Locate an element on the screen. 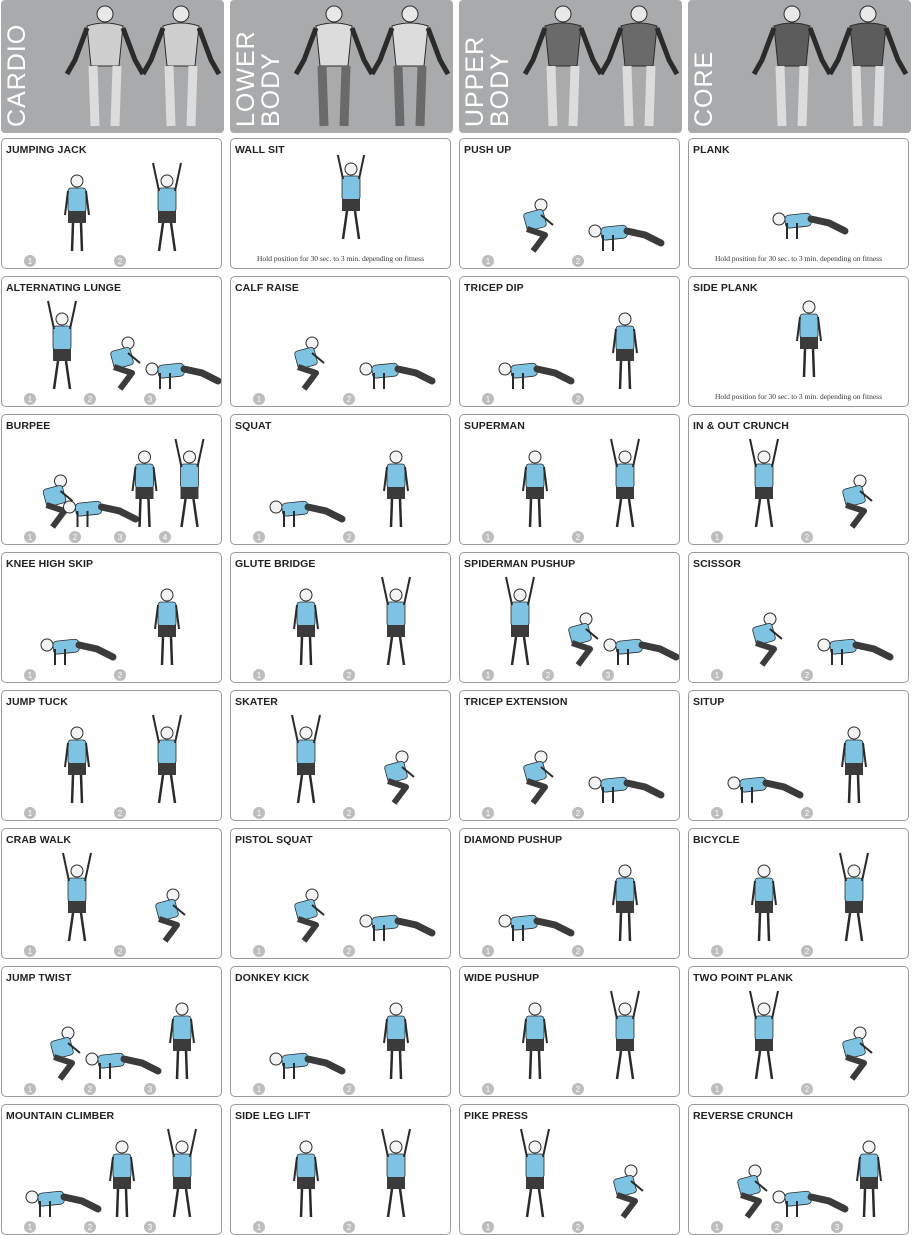 The height and width of the screenshot is (1235, 913). exercise-card: CALF RAISE 1 2 is located at coordinates (340, 341).